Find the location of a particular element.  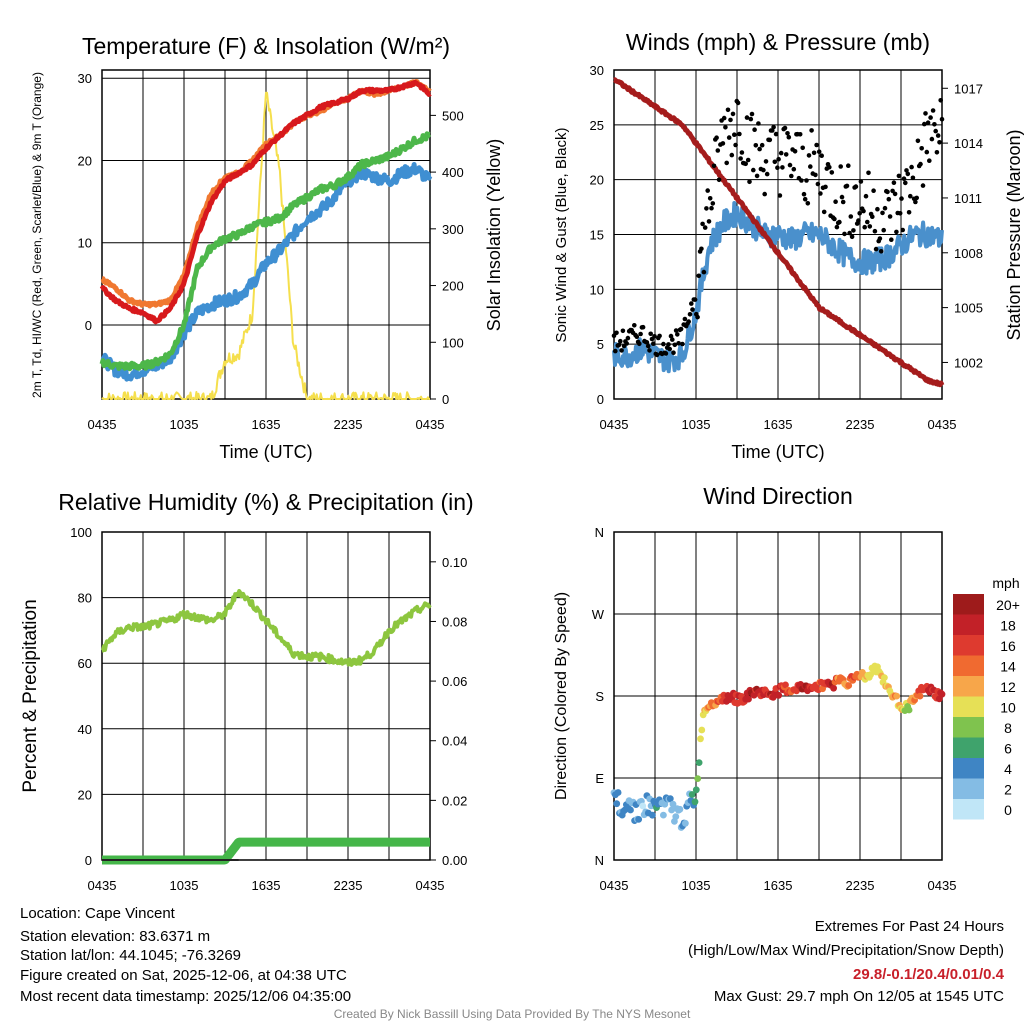

legend-label: 4 is located at coordinates (1008, 769).